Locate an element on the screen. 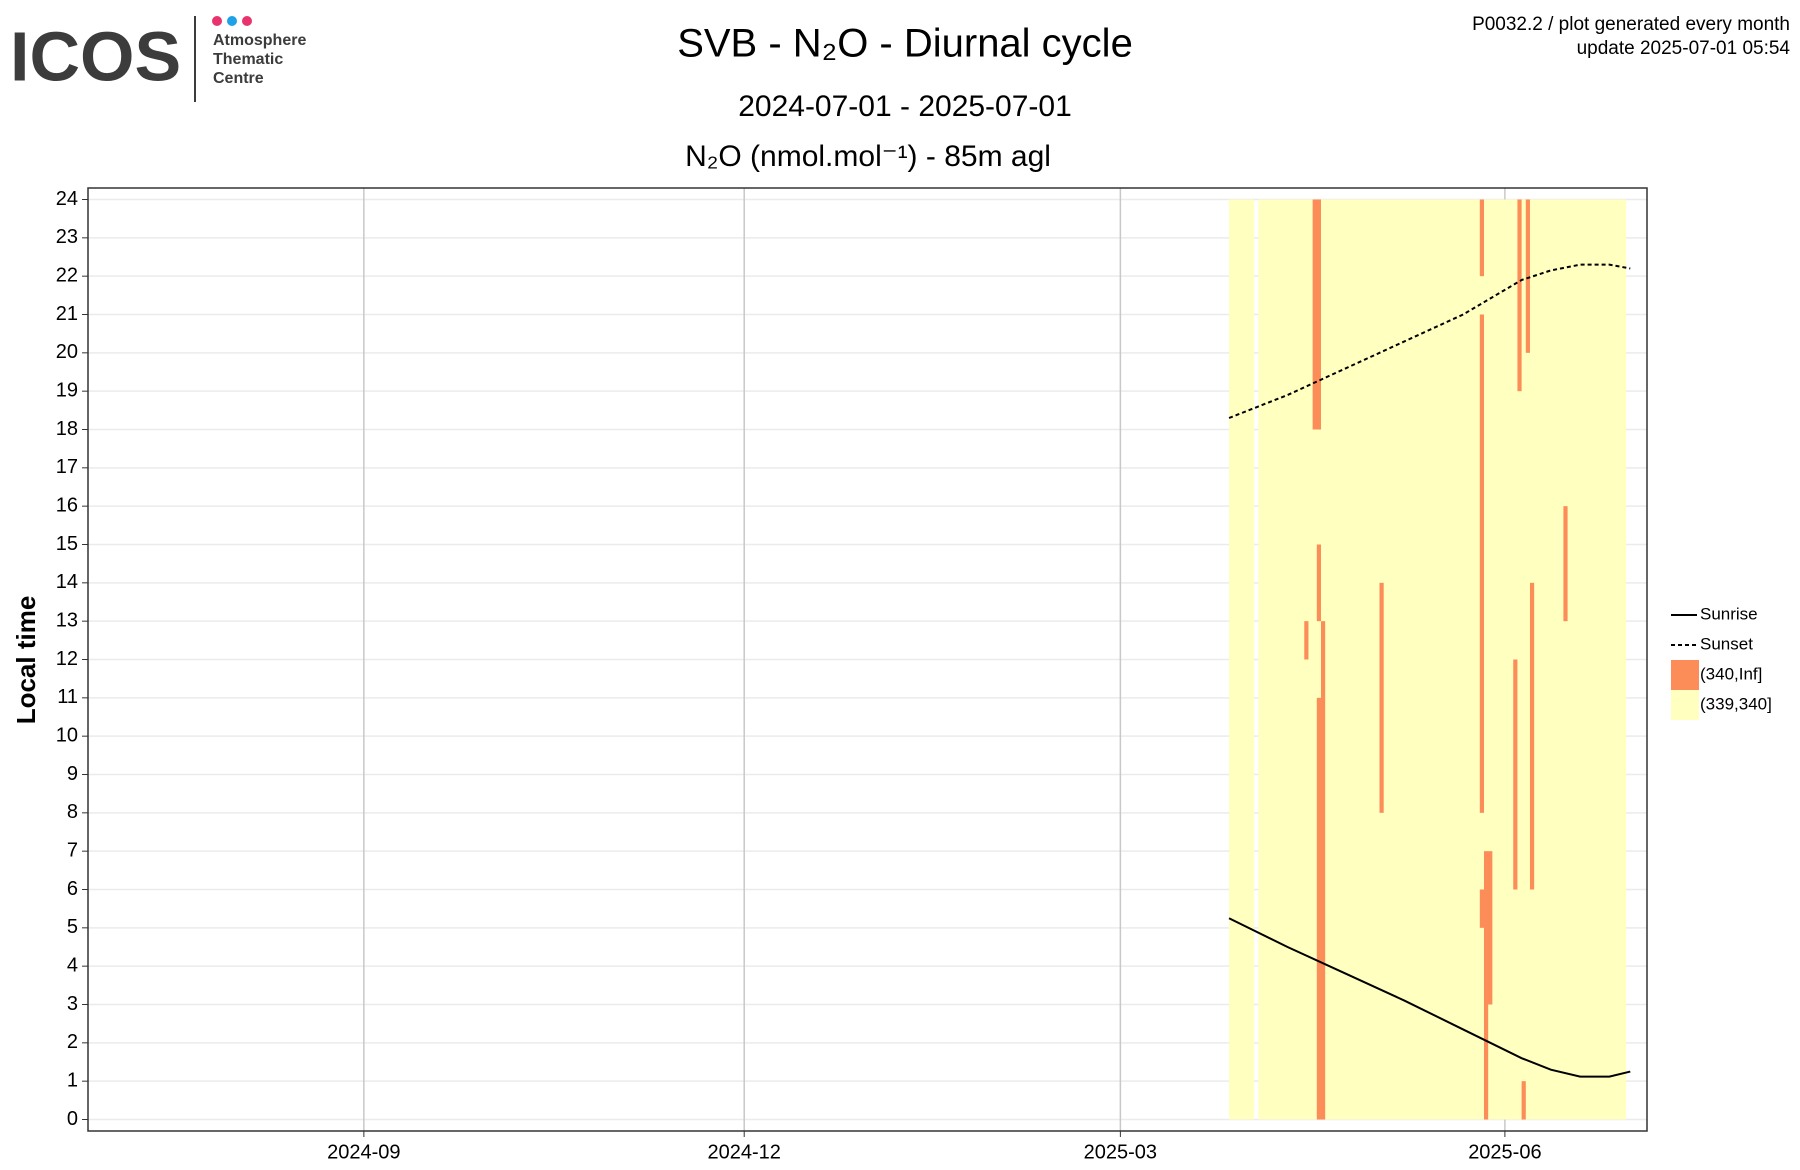 This screenshot has height=1170, width=1800. legend-label: (340,Inf] is located at coordinates (1731, 673).